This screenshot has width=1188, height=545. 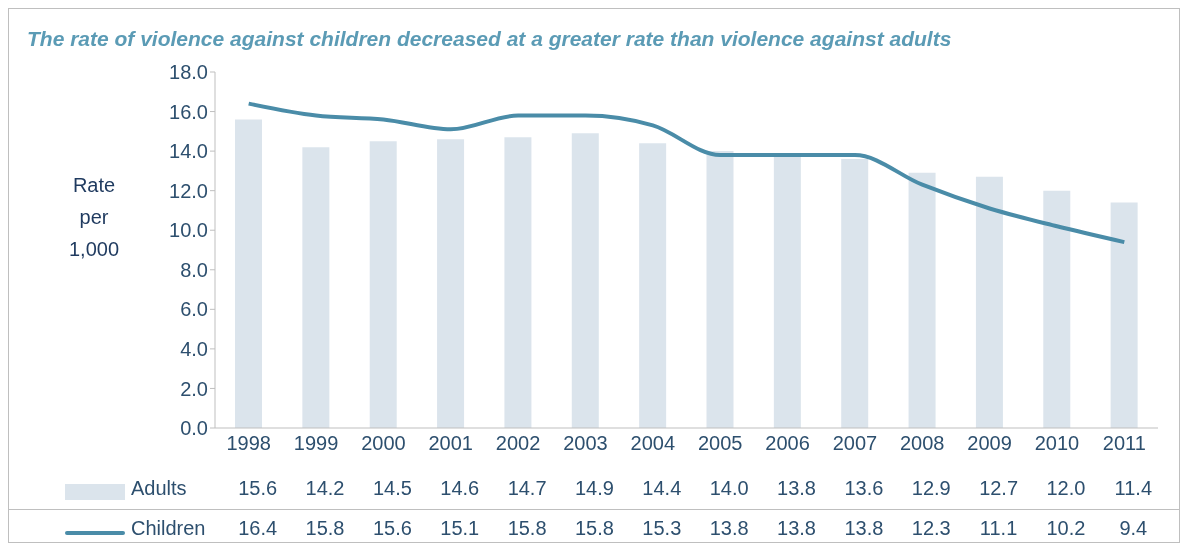 I want to click on data-label: 14.7, so click(x=527, y=488).